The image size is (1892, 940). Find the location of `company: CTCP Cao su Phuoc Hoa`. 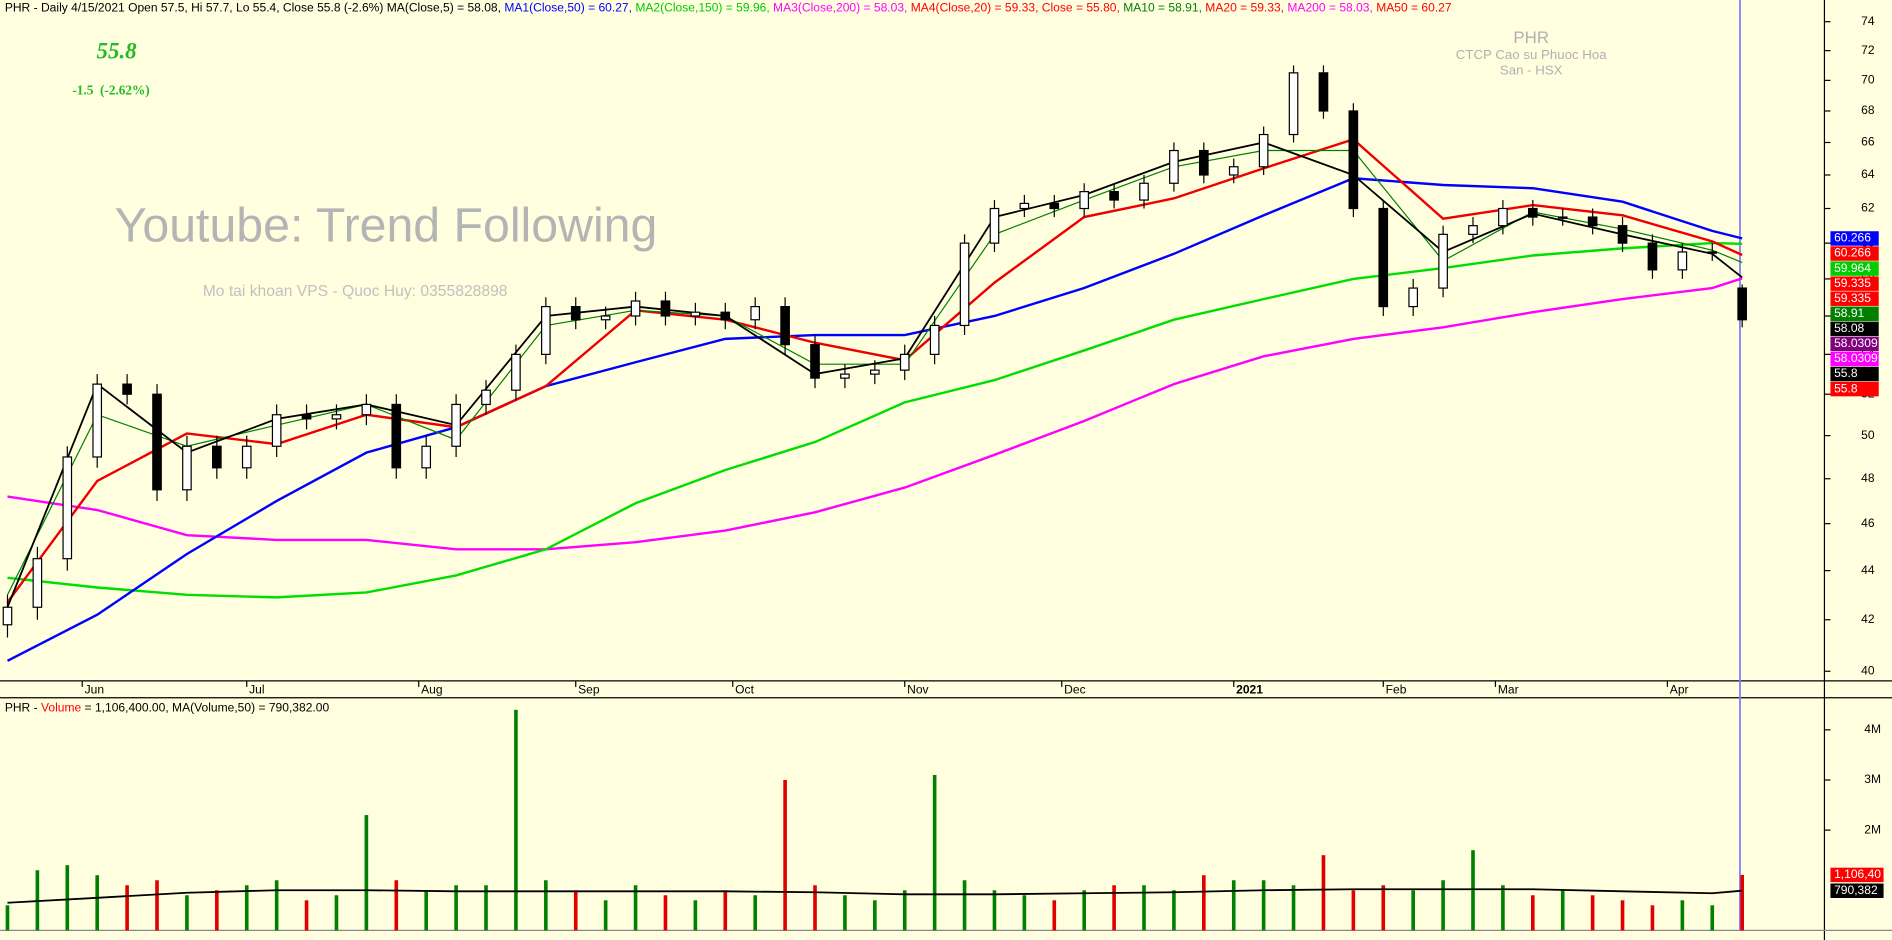

company: CTCP Cao su Phuoc Hoa is located at coordinates (1531, 54).